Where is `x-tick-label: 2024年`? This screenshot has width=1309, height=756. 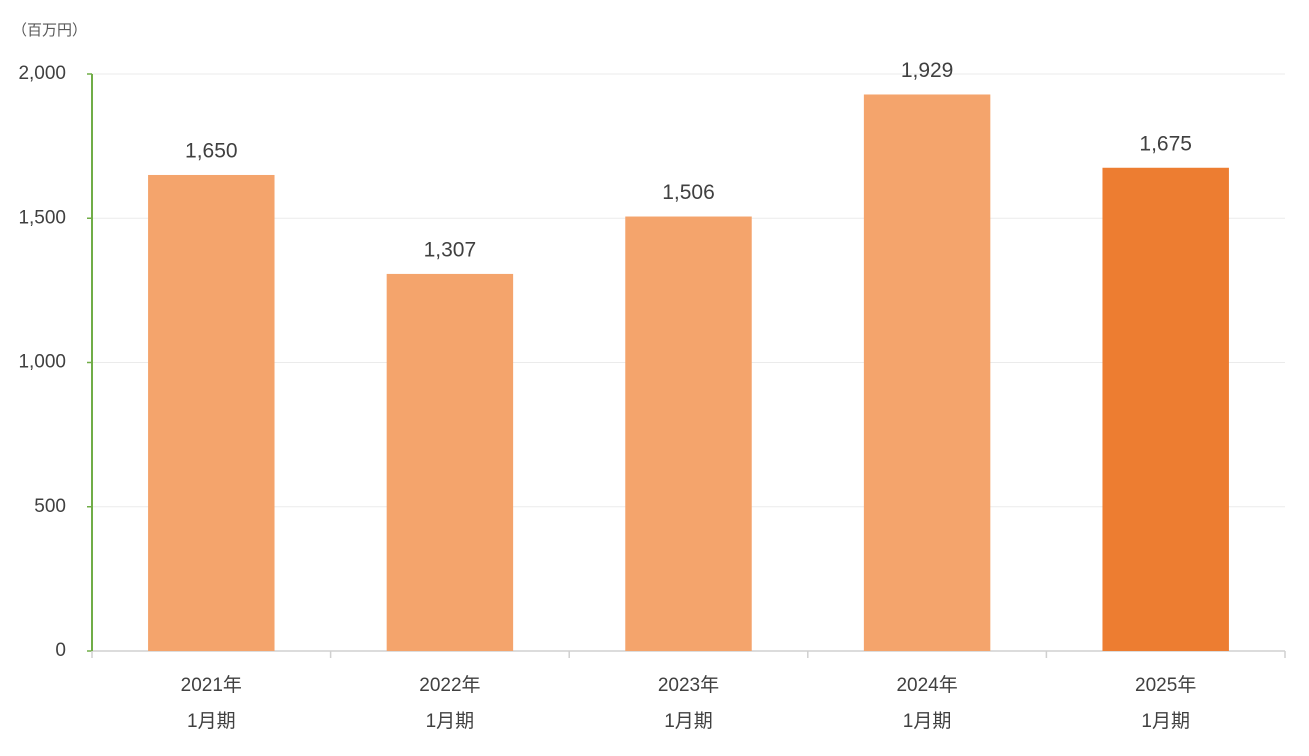 x-tick-label: 2024年 is located at coordinates (926, 685).